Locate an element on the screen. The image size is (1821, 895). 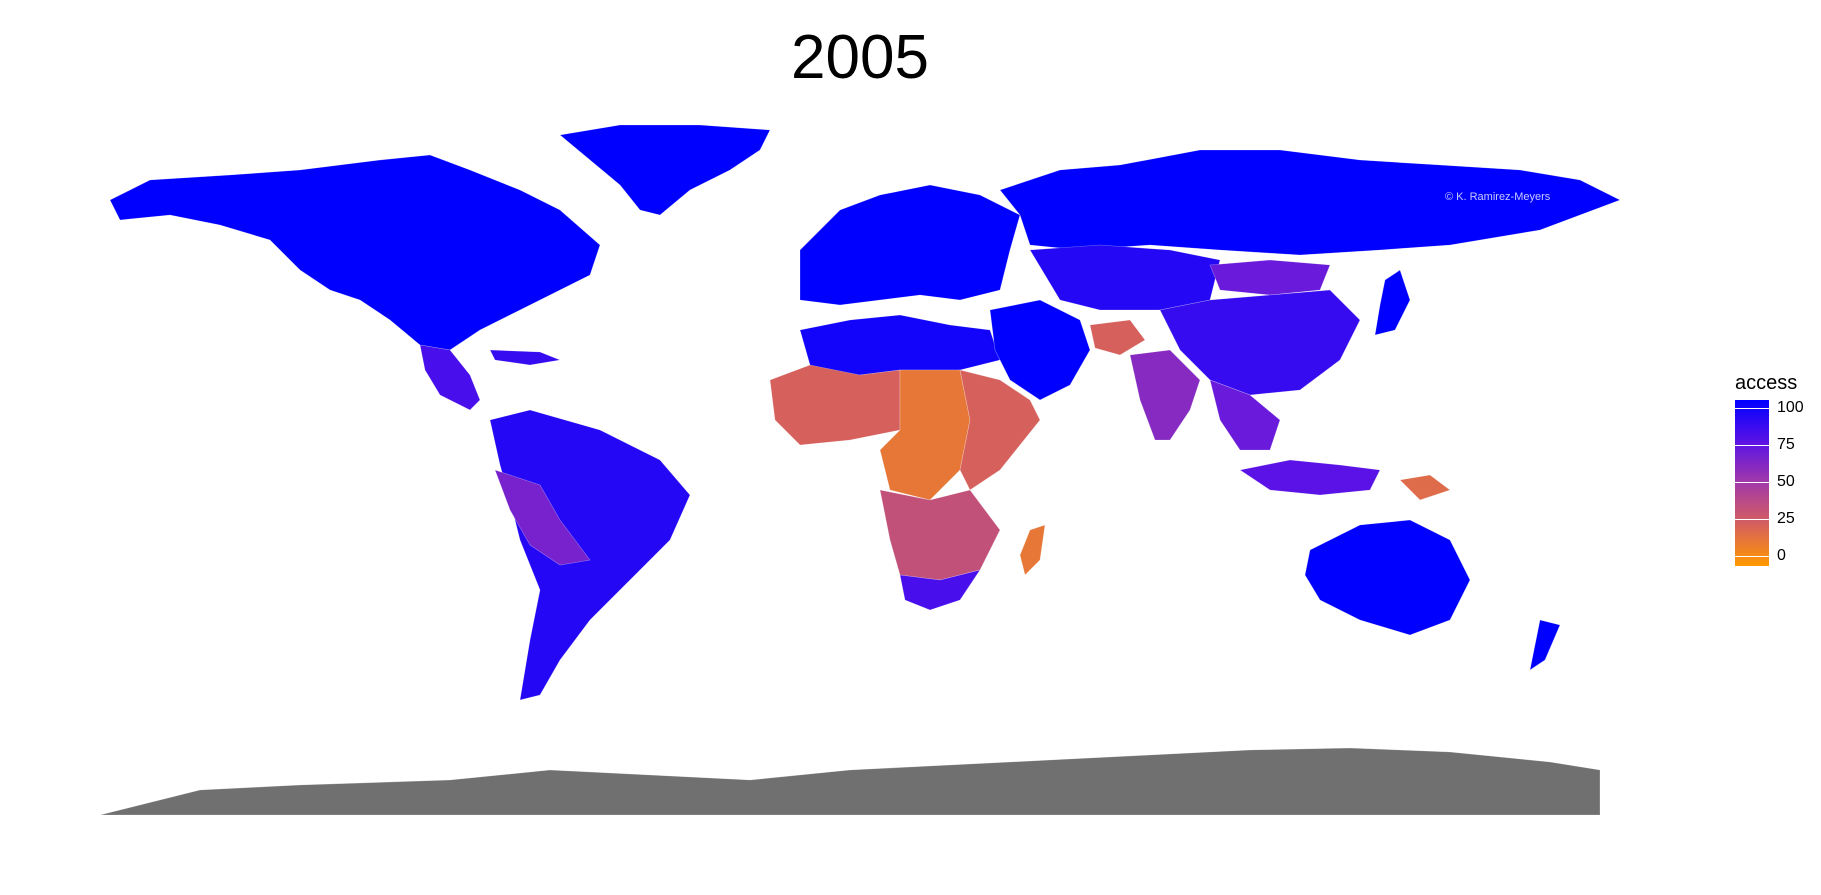
region-new-zealand is located at coordinates (1545, 645).